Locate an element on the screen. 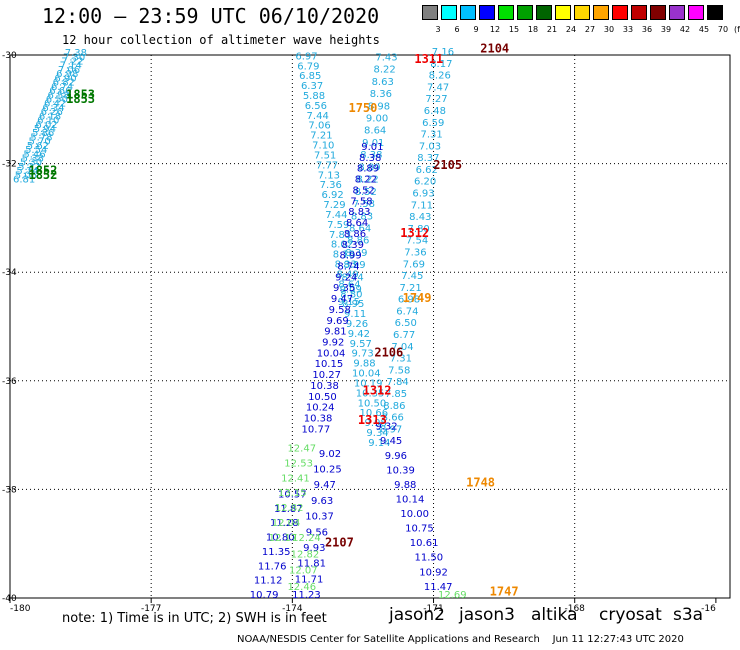 The width and height of the screenshot is (740, 650). wave-height-value: 6.85 is located at coordinates (310, 76).